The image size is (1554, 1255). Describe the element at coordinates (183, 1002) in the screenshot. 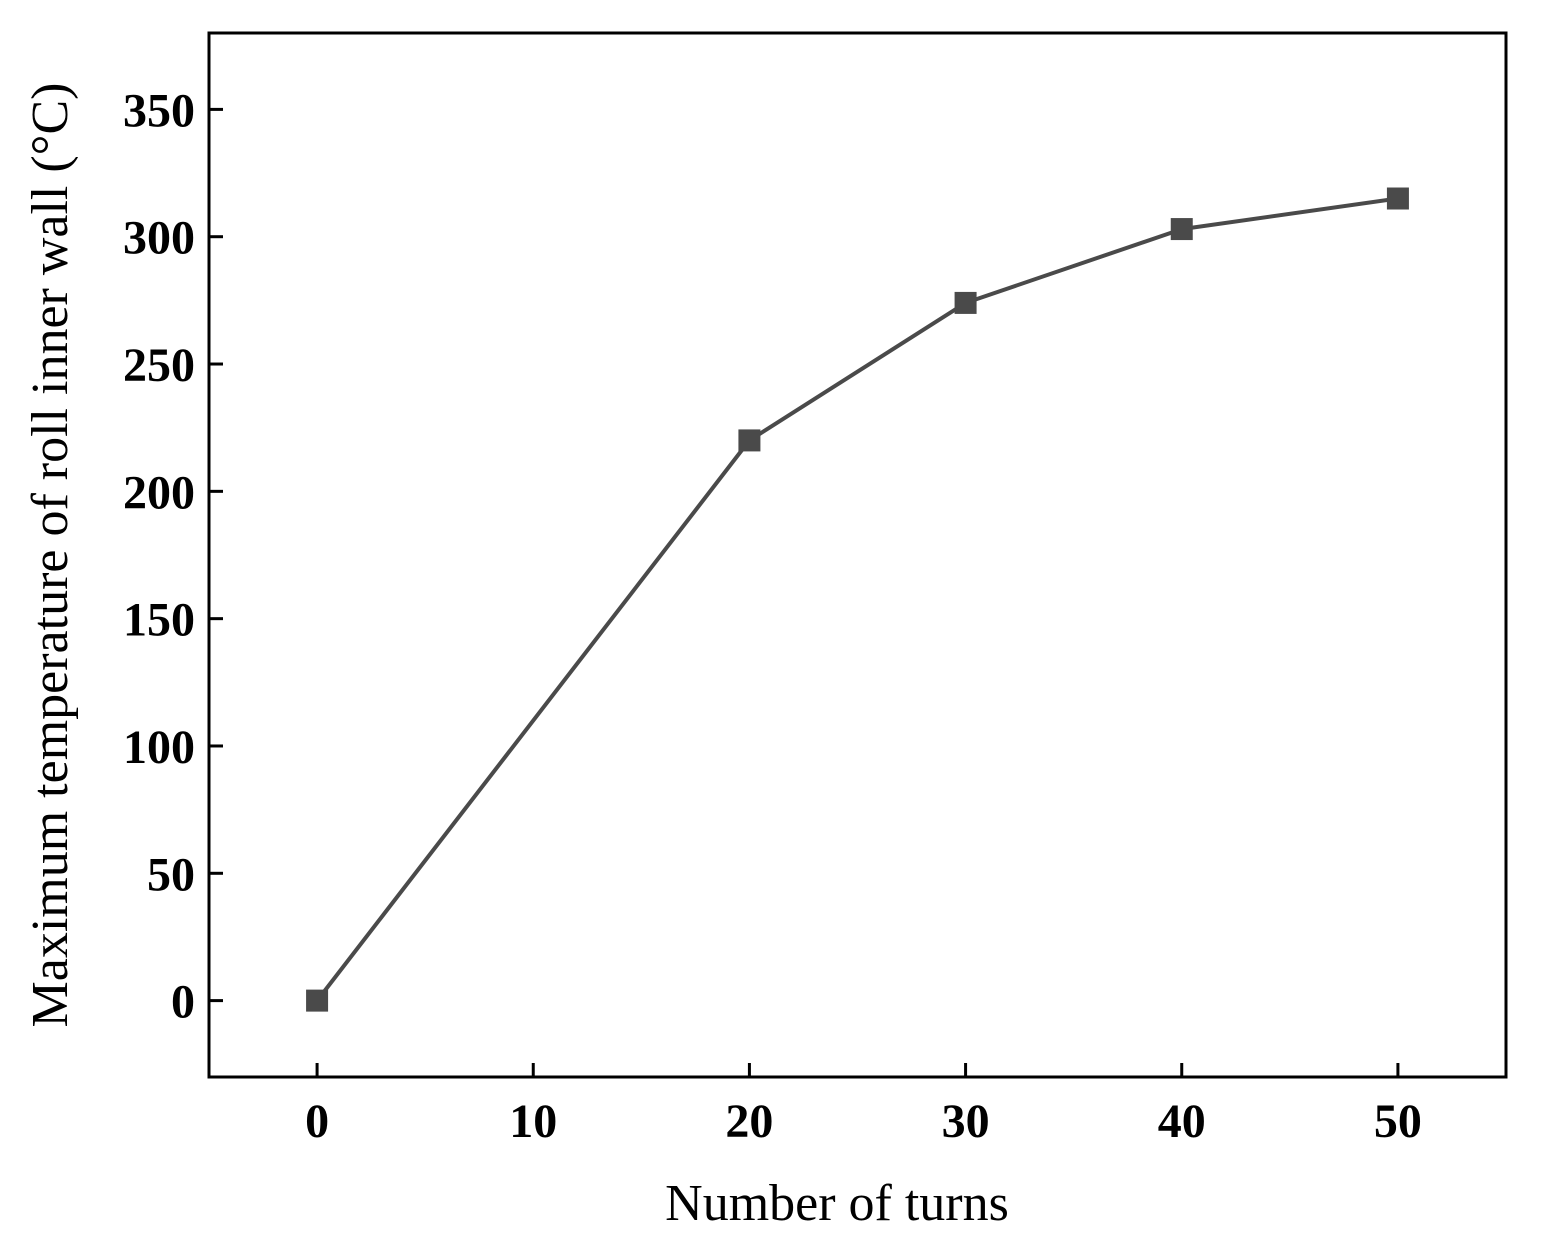

I see `y-tick-label: 0` at that location.